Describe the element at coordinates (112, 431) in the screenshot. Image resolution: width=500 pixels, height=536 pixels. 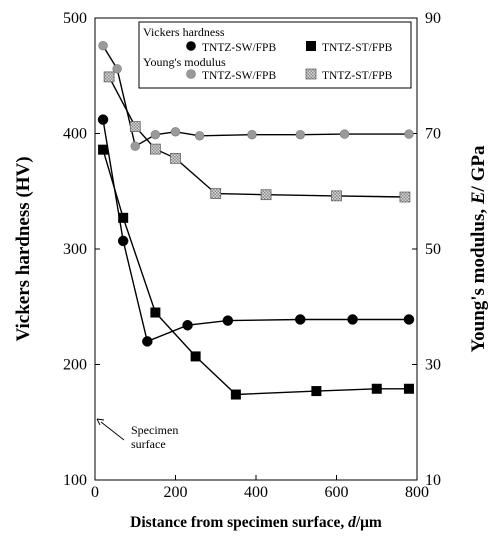
I see `annotation-arrow-line` at that location.